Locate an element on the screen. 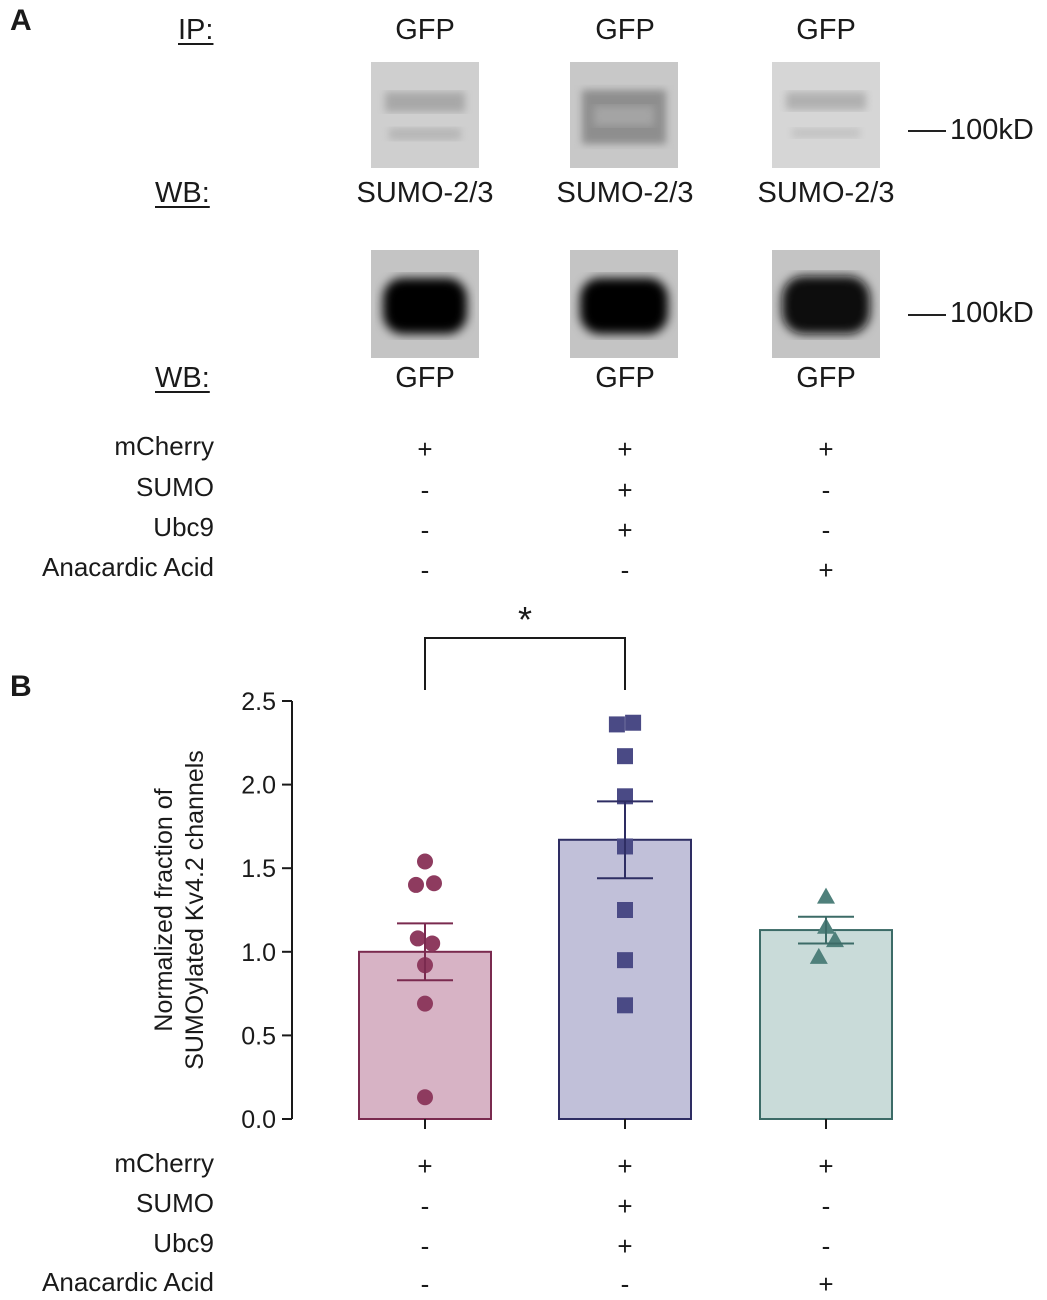 The height and width of the screenshot is (1300, 1047). y-tick-label: 1.5 is located at coordinates (258, 869).